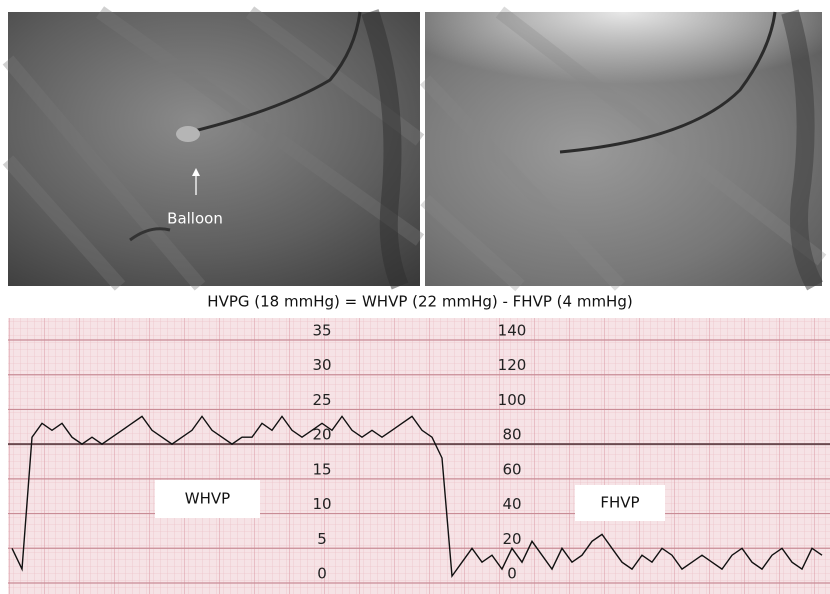  Describe the element at coordinates (321, 504) in the screenshot. I see `y-tick-label: 10` at that location.